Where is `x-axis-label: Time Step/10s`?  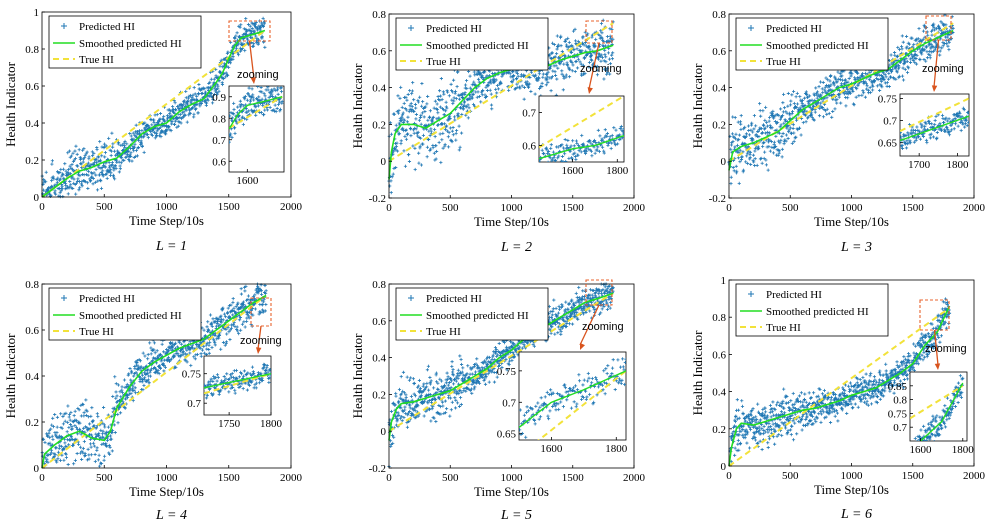
x-axis-label: Time Step/10s is located at coordinates (511, 221).